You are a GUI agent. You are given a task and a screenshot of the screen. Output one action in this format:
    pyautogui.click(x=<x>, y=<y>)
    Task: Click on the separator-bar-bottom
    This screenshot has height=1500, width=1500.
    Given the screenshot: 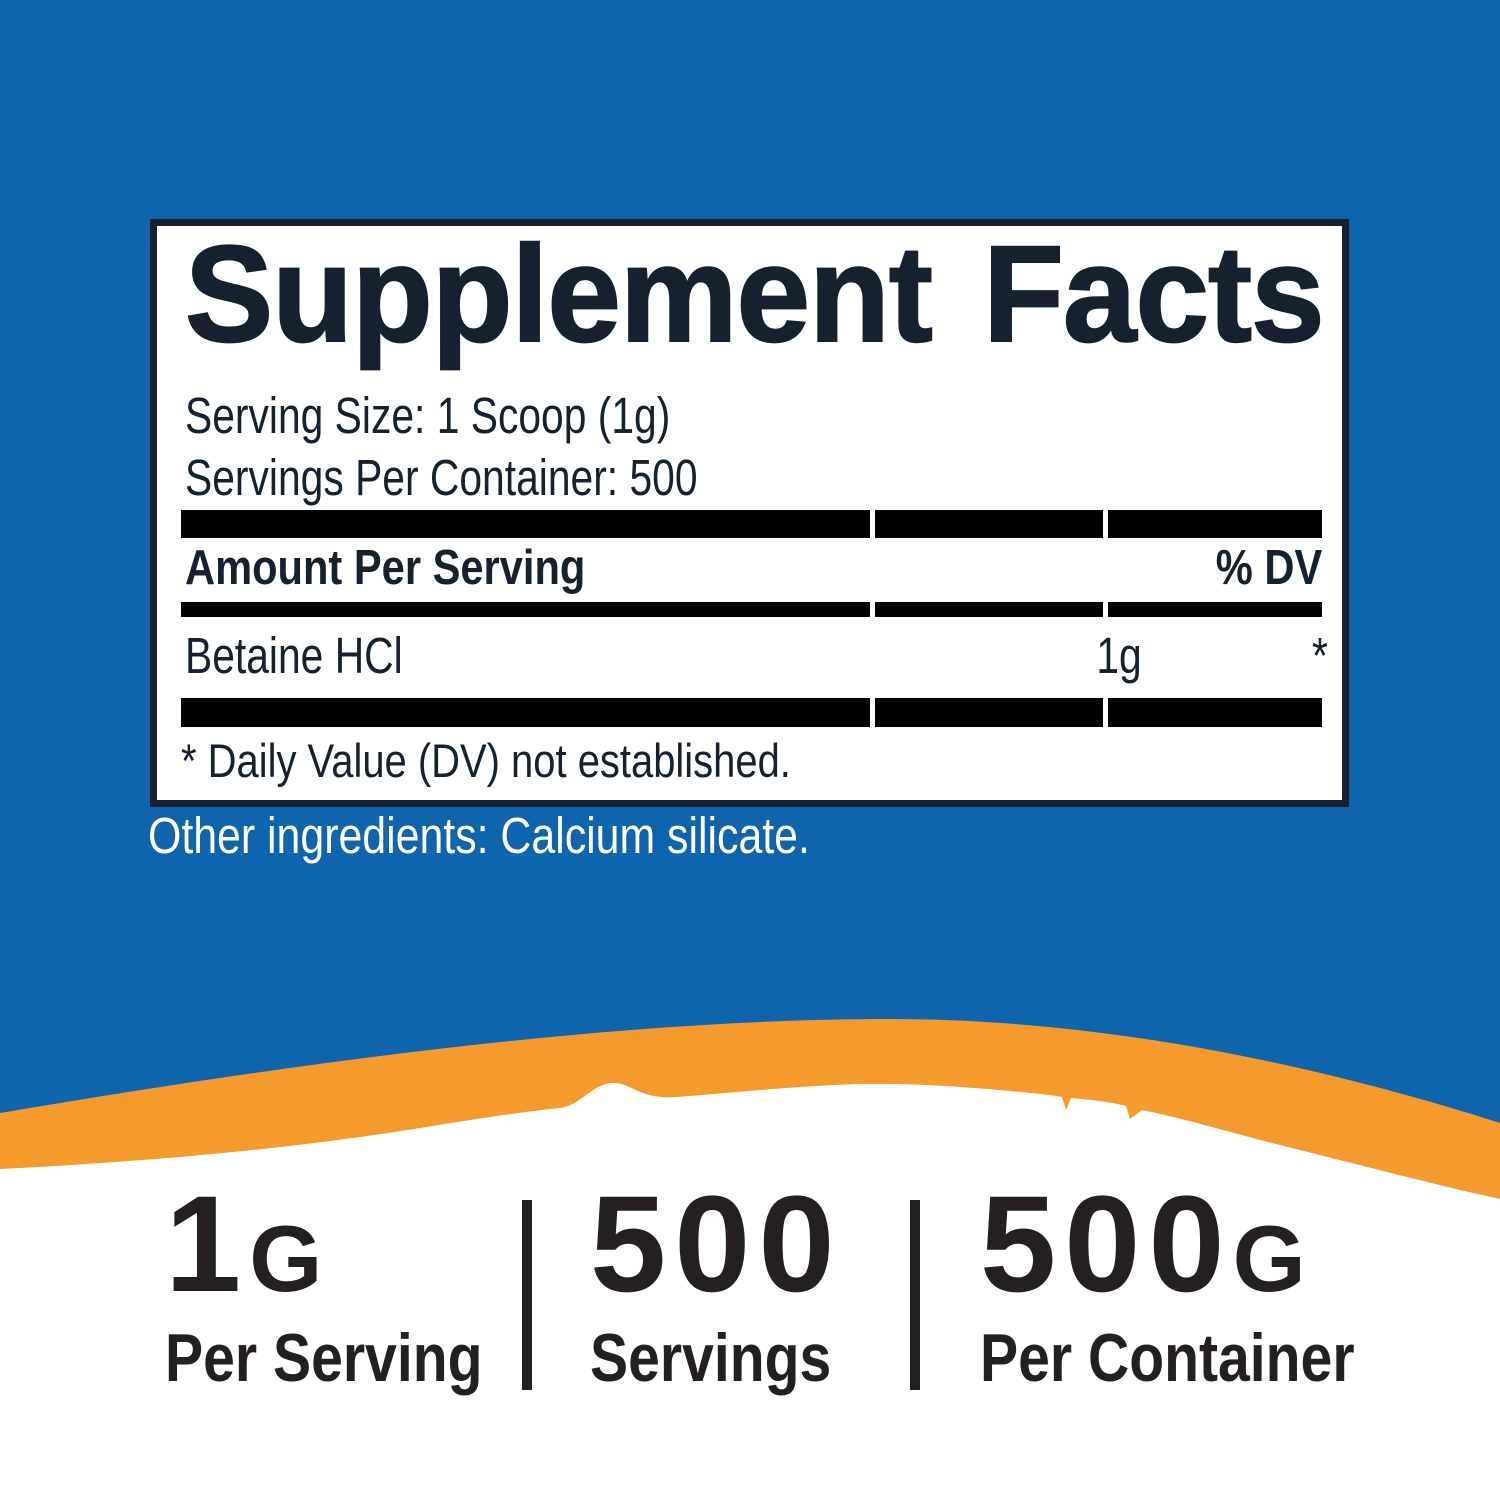 What is the action you would take?
    pyautogui.click(x=751, y=712)
    